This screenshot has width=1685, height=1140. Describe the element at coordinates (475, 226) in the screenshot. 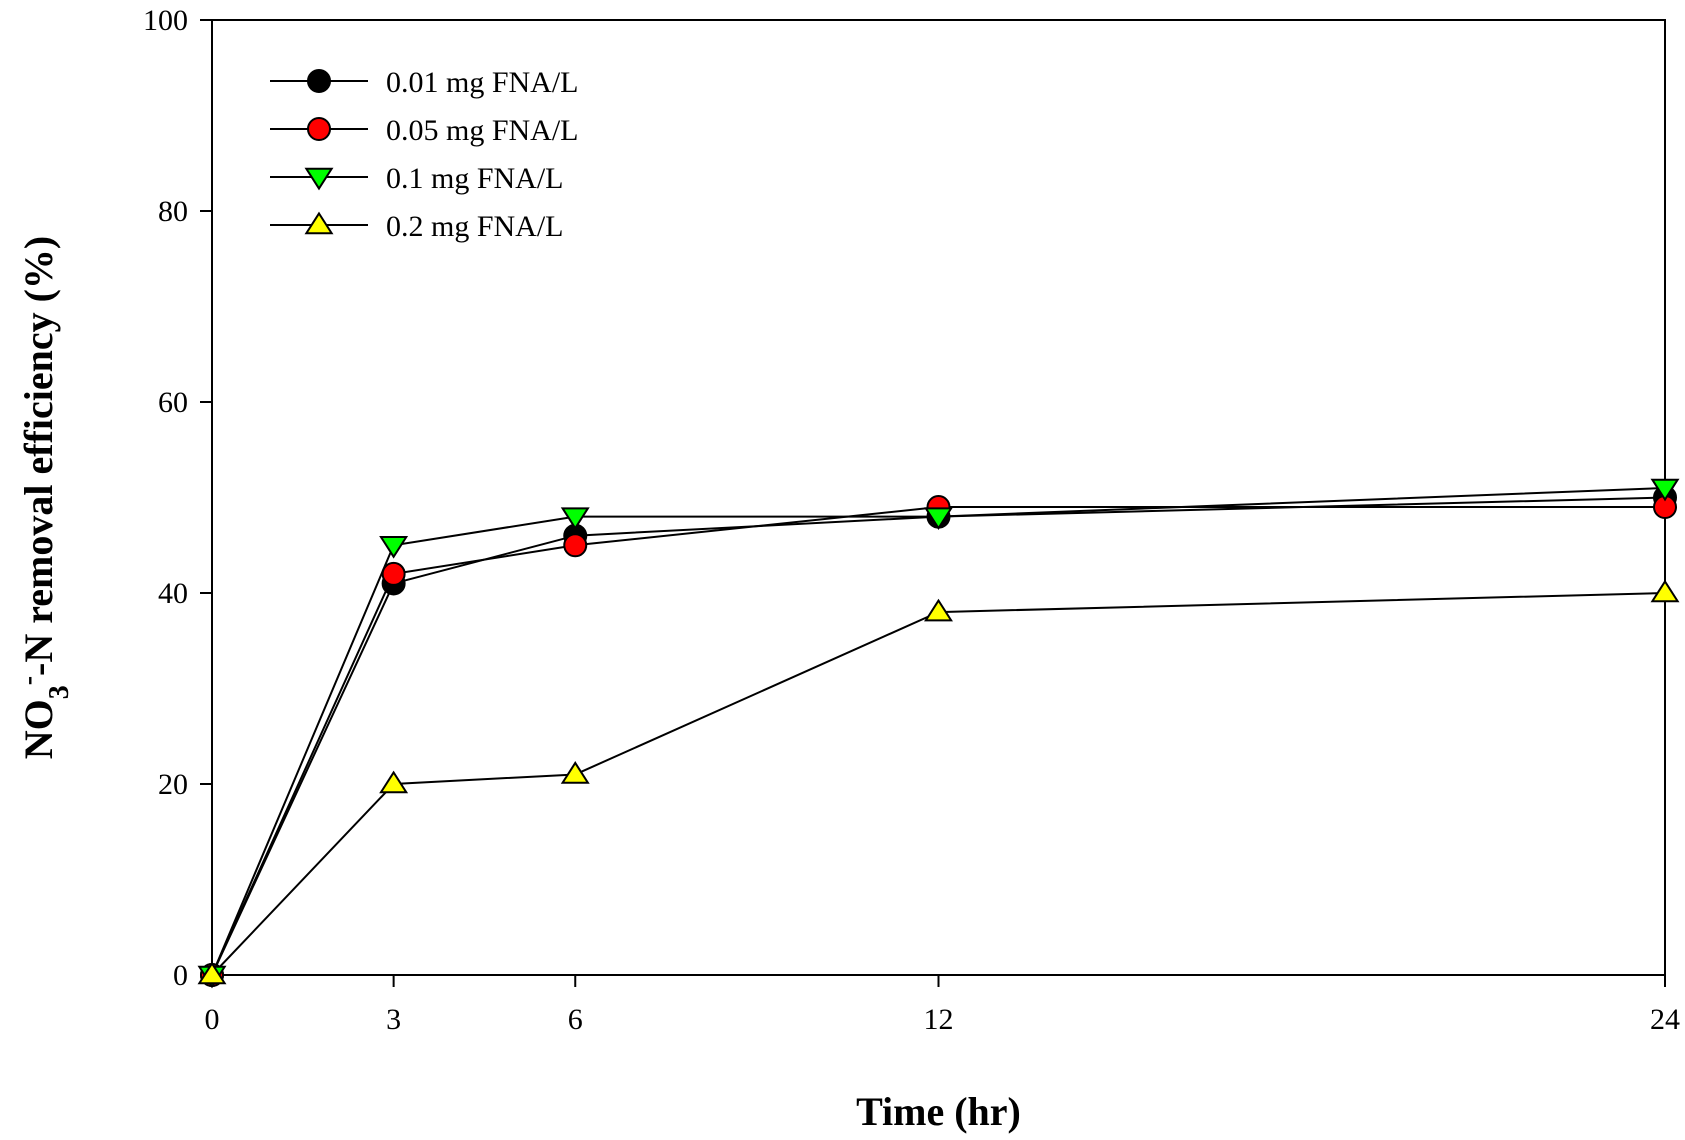

I see `legend-label: 0.2 mg FNA/L` at that location.